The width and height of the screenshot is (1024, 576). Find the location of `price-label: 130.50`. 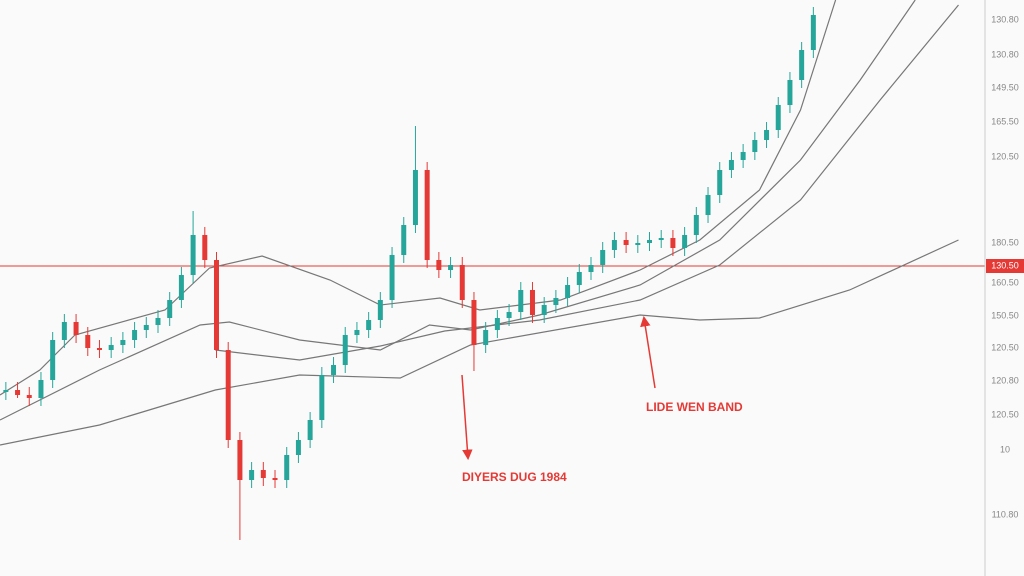

price-label: 130.50 is located at coordinates (1005, 265).